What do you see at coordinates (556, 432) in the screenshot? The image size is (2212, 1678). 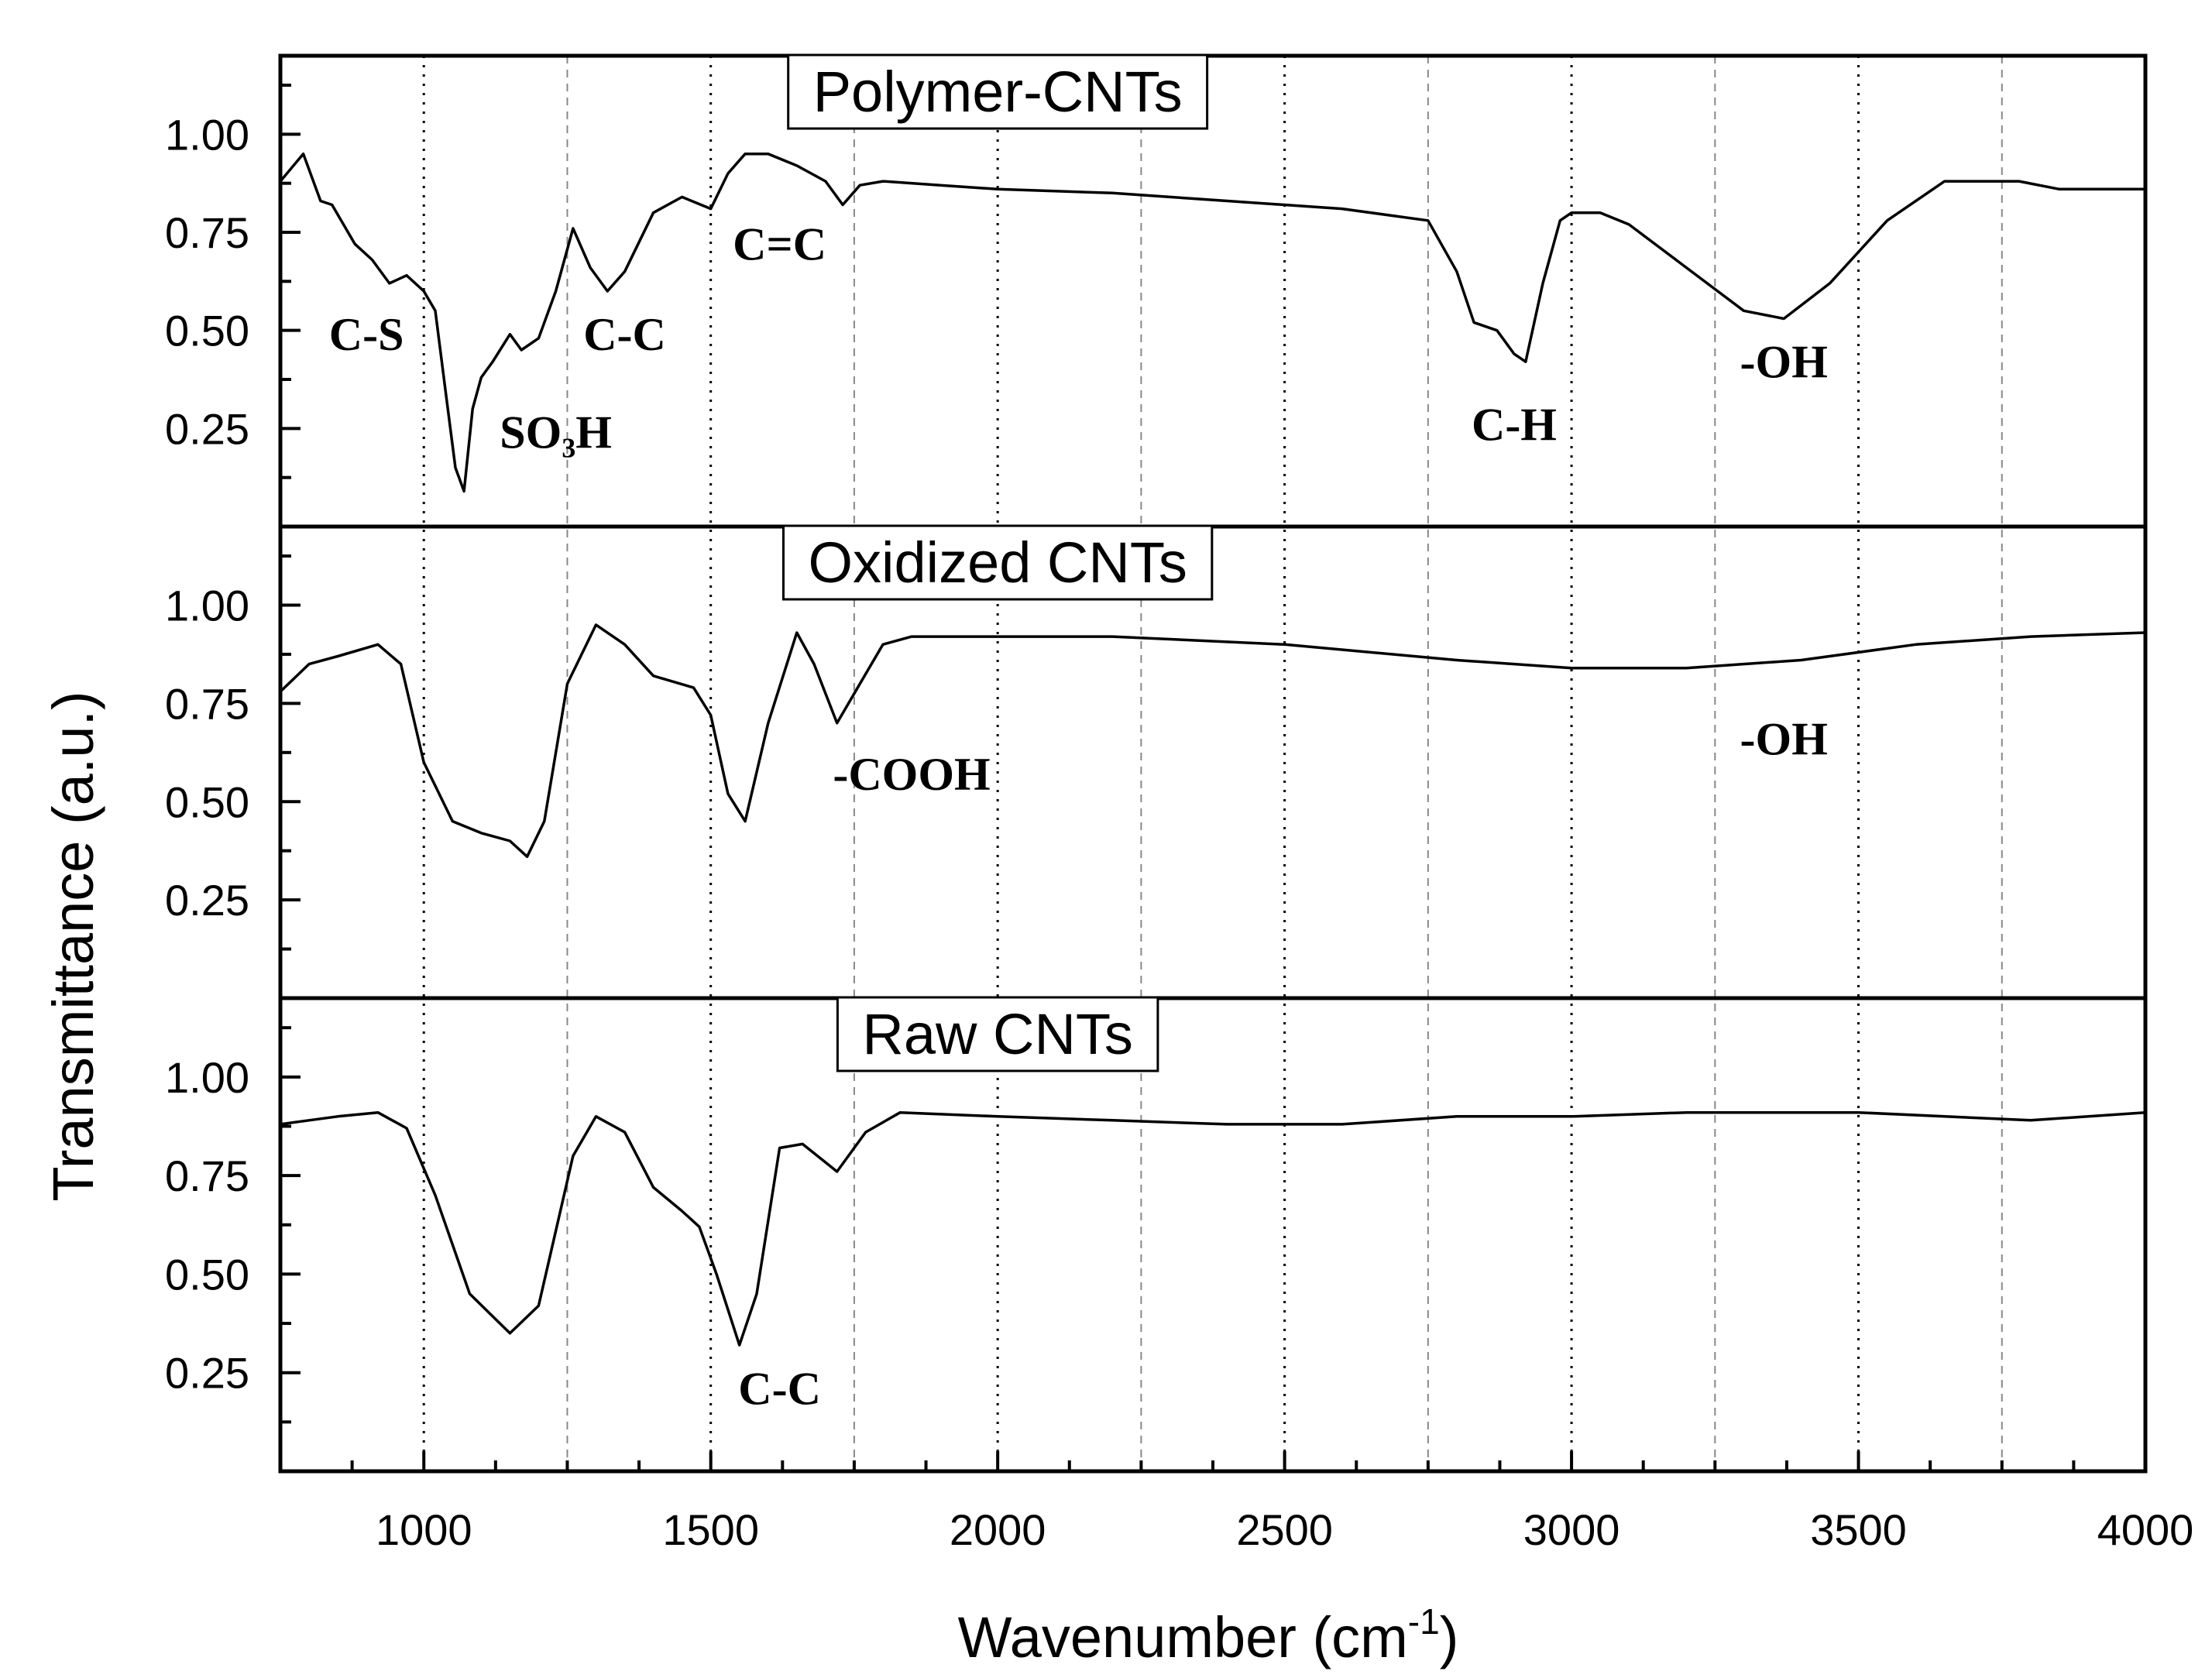 I see `annotation-polymer-cnts-1: SO₃H` at bounding box center [556, 432].